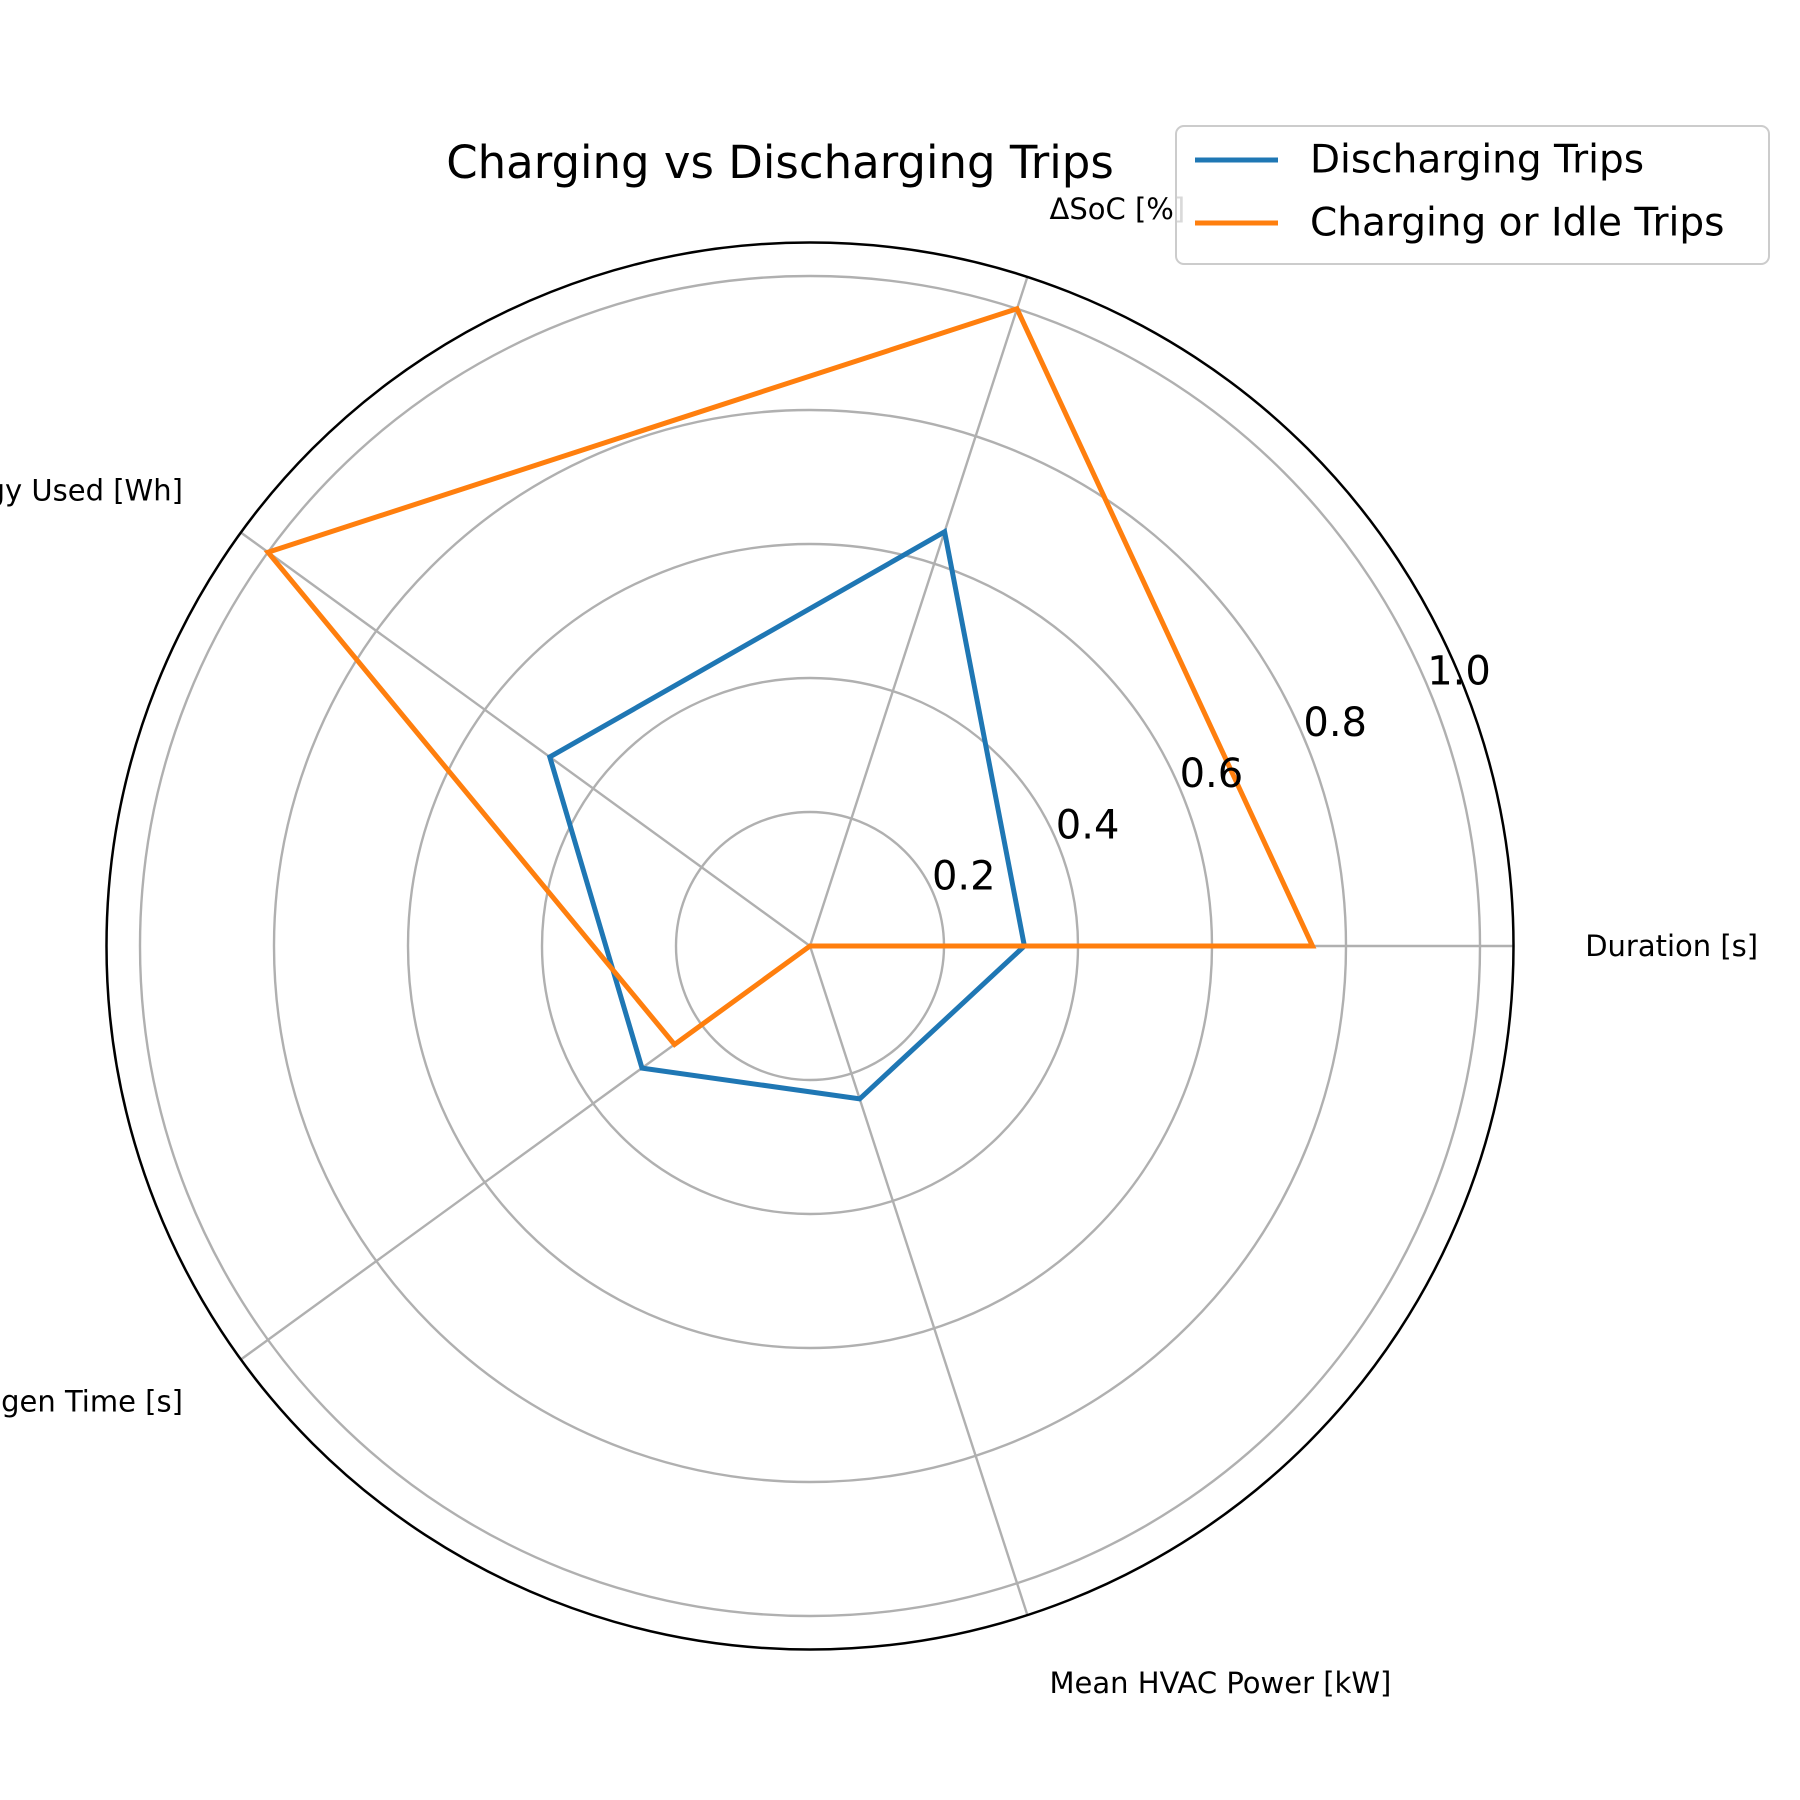  What do you see at coordinates (1671, 946) in the screenshot?
I see `axis-label-0: Duration [s]` at bounding box center [1671, 946].